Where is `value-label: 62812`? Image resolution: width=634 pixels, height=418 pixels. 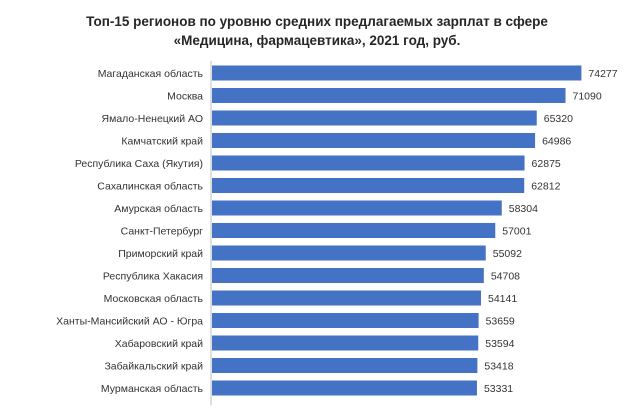 value-label: 62812 is located at coordinates (545, 187).